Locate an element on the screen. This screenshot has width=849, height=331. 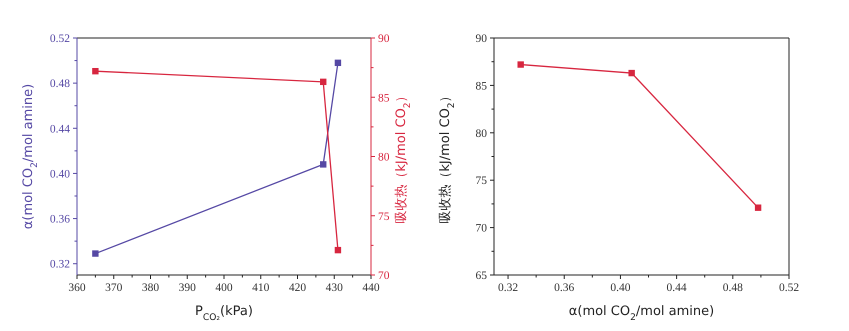
y2-tick-label: 70 is located at coordinates (384, 276).